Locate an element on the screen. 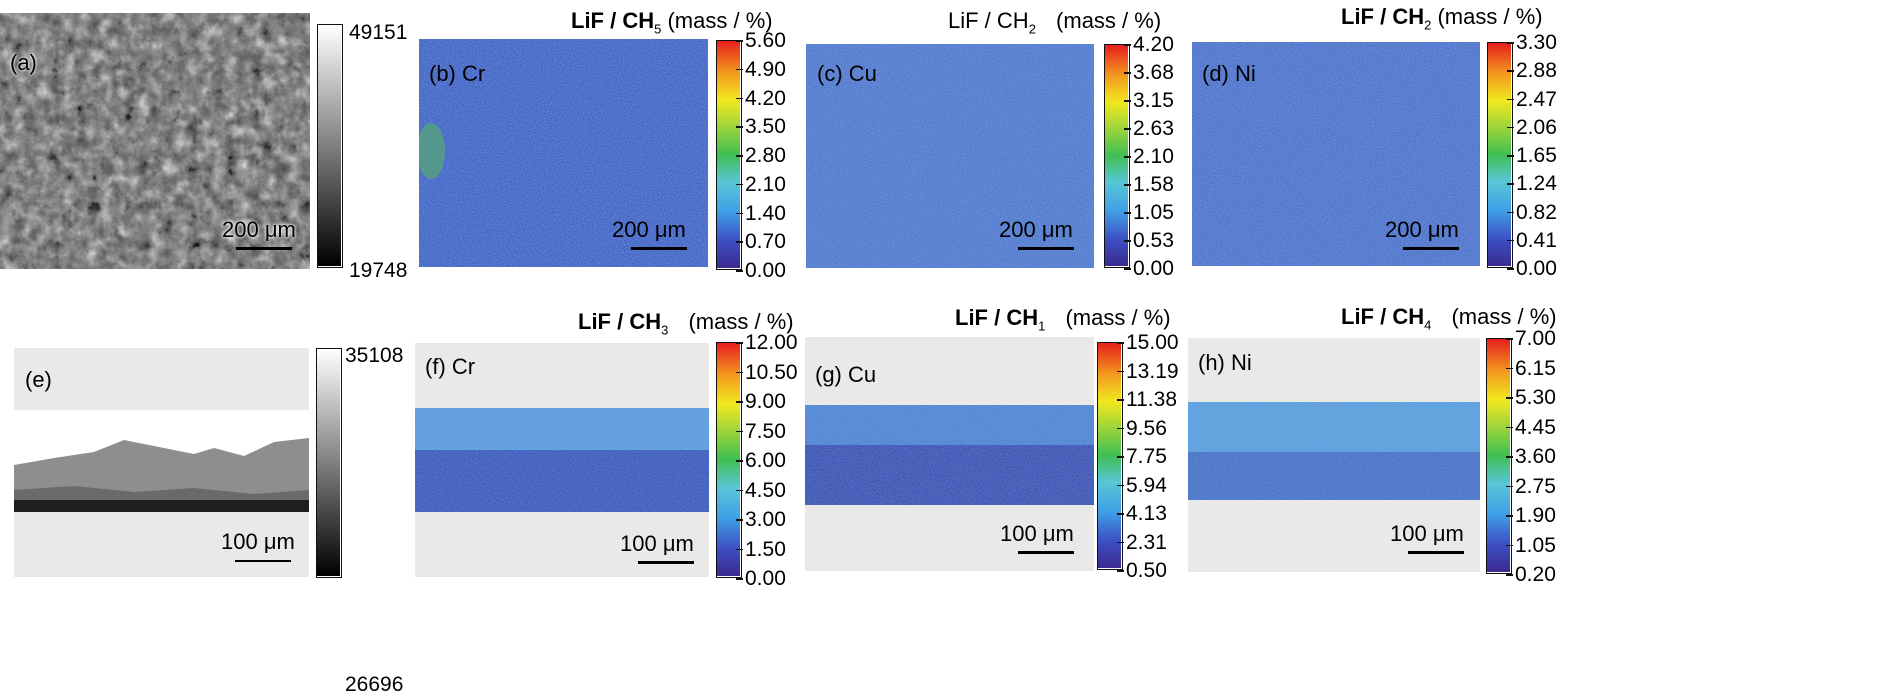 The width and height of the screenshot is (1890, 699). panel-f-scale-bar is located at coordinates (666, 562).